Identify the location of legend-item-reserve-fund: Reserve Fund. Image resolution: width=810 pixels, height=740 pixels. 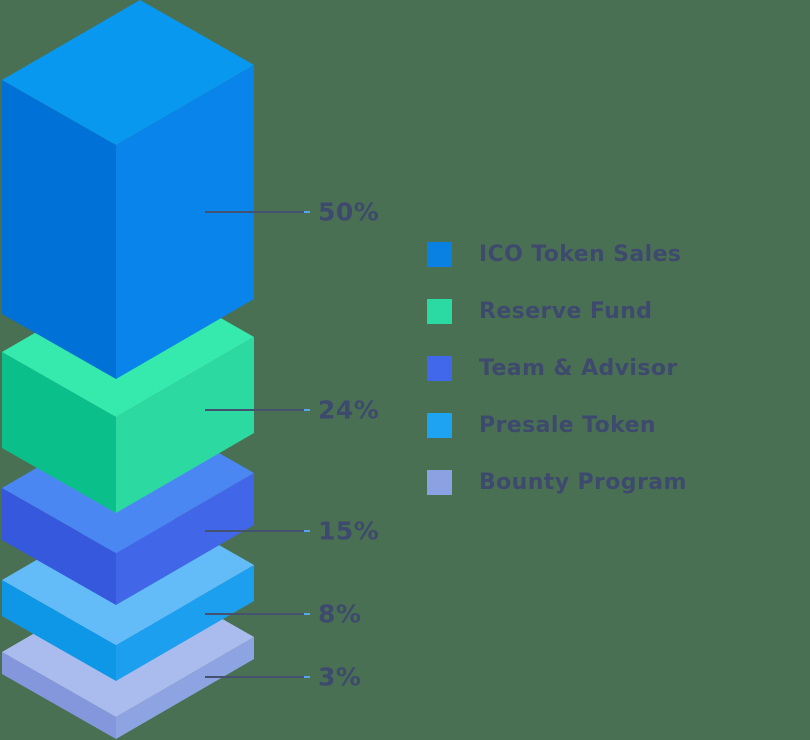
(557, 311).